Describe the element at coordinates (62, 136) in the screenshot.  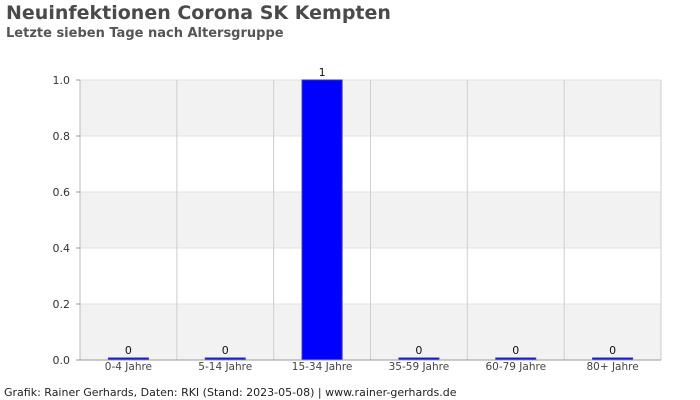
I see `y-tick-label: 0.8` at that location.